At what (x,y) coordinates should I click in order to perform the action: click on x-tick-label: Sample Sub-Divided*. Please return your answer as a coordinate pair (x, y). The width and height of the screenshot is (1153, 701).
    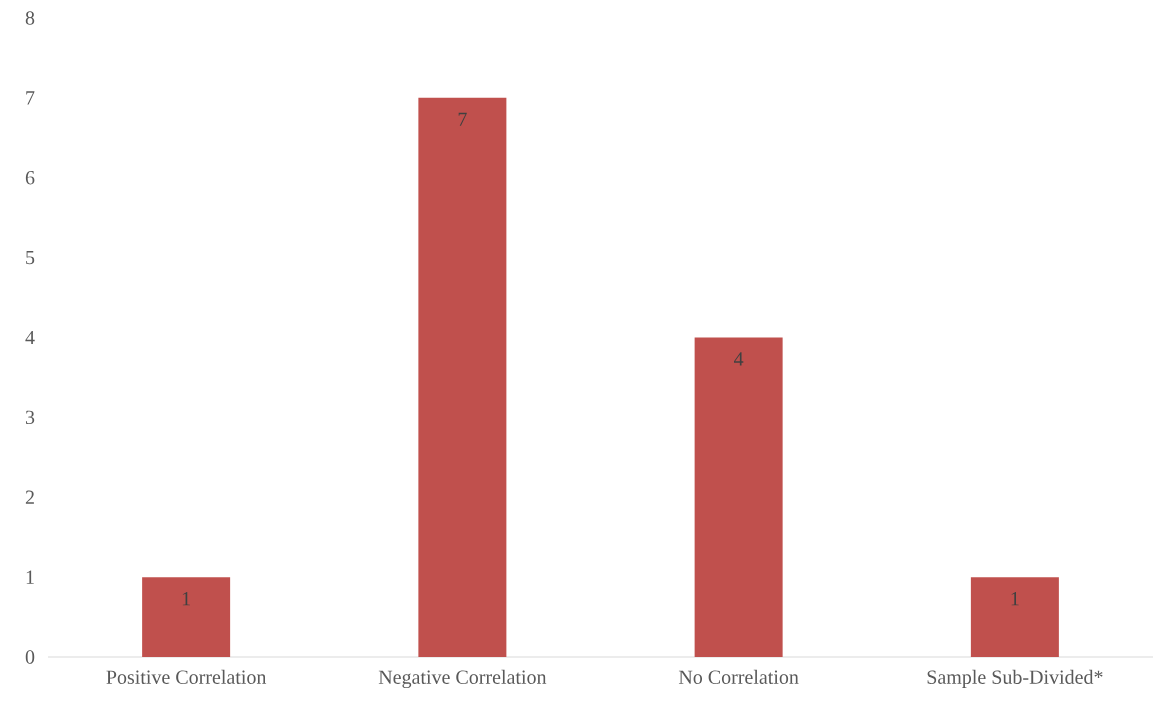
    Looking at the image, I should click on (1015, 679).